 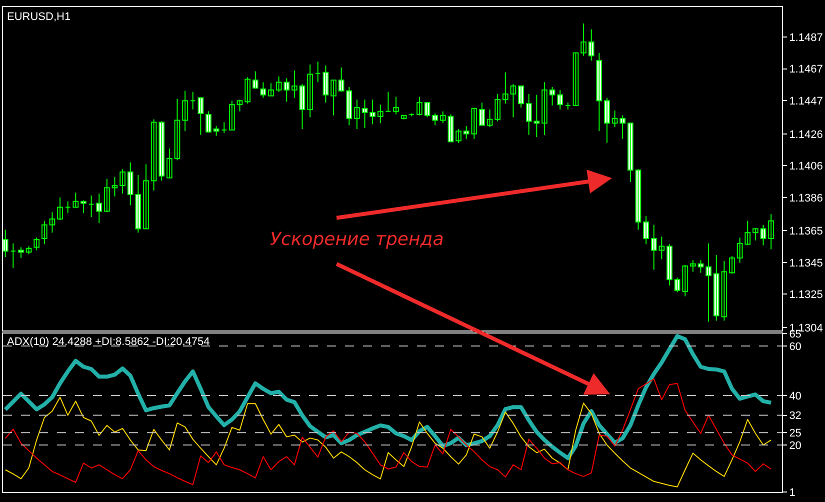 I want to click on annotation: Ускорение тренда, so click(x=357, y=239).